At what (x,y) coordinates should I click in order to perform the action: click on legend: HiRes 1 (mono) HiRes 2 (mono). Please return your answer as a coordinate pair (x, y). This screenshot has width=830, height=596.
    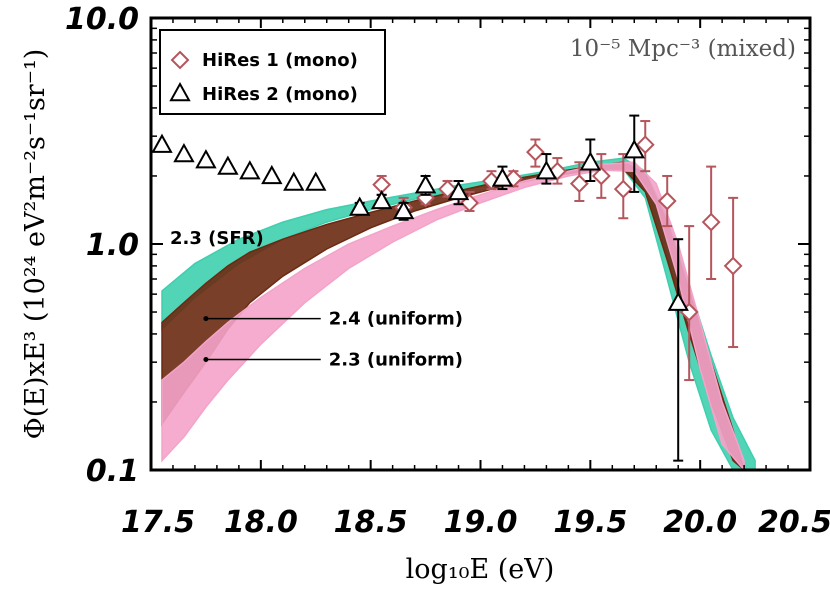
    Looking at the image, I should click on (272, 72).